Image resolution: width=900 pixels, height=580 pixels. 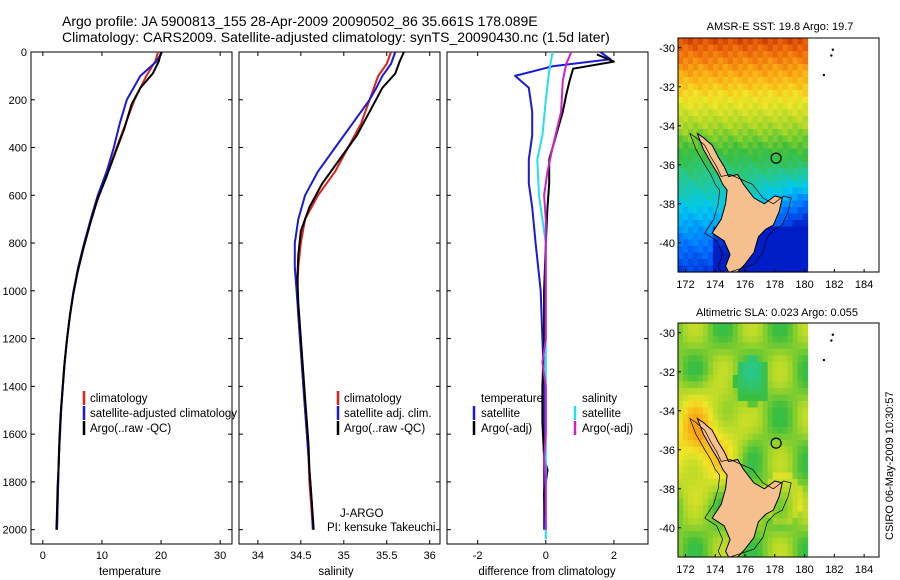 I want to click on y-tick-label: 1600, so click(x=15, y=435).